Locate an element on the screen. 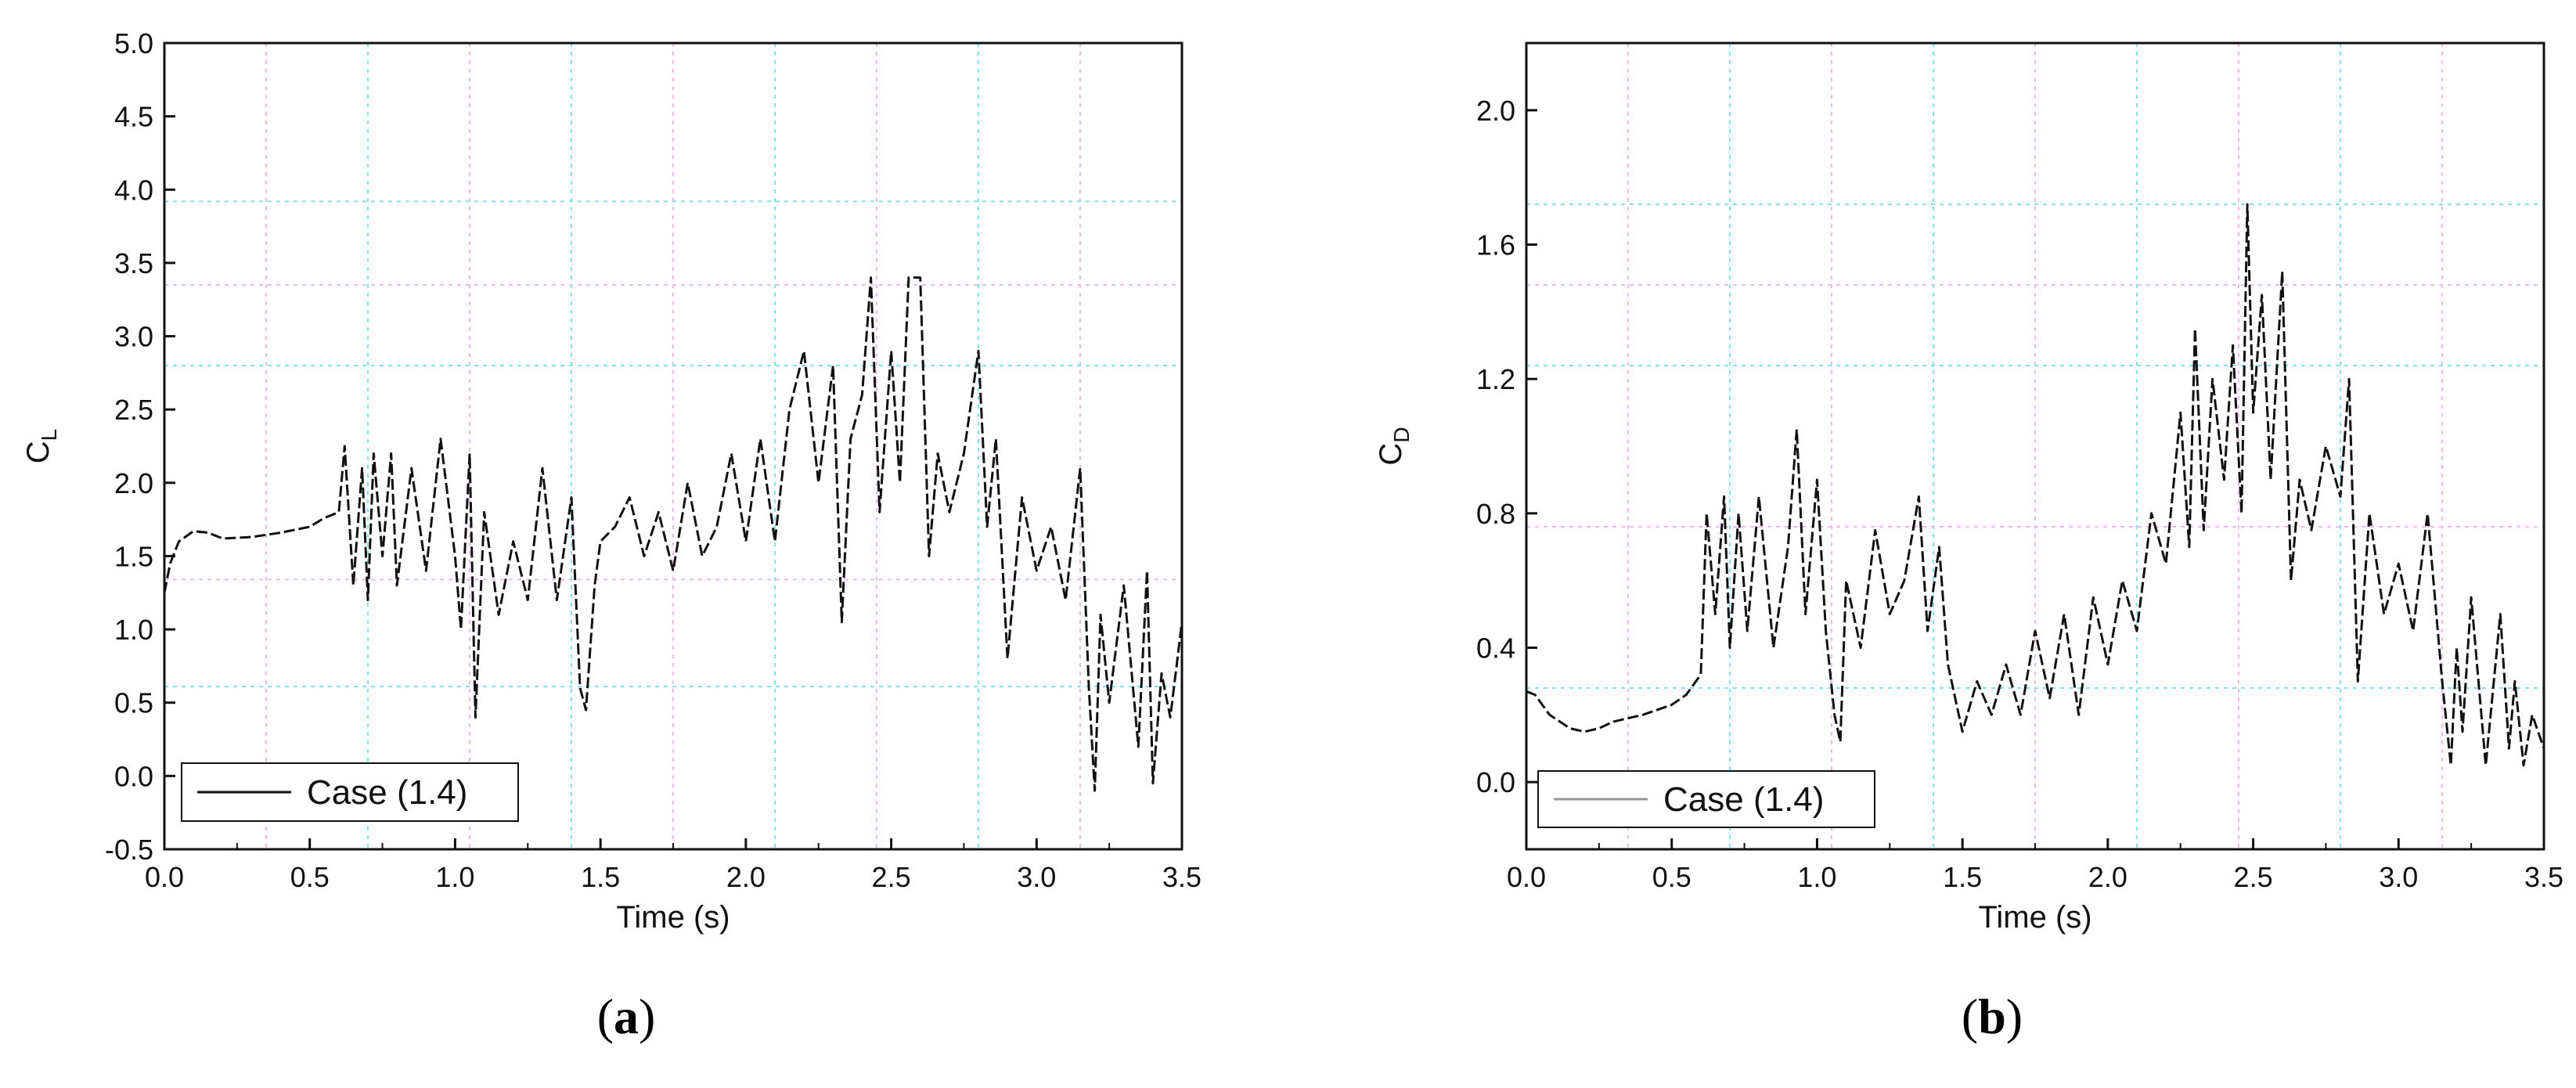 This screenshot has height=1088, width=2576. y-tick-label: 1.0 is located at coordinates (133, 630).